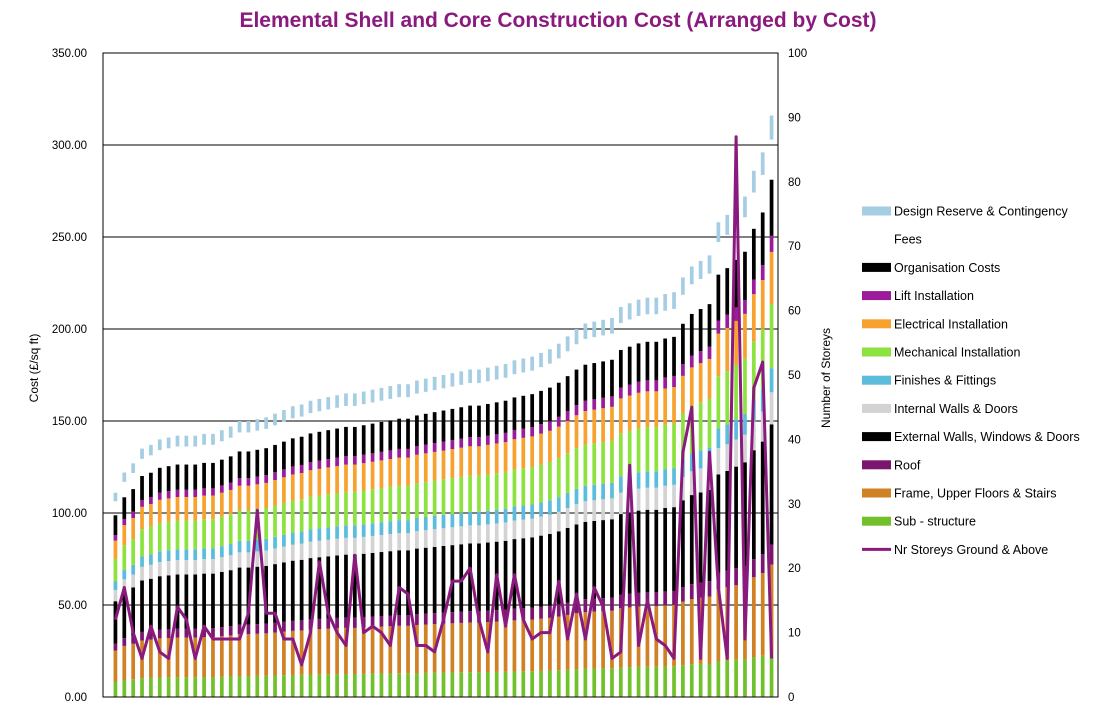 The width and height of the screenshot is (1116, 717). What do you see at coordinates (919, 522) in the screenshot?
I see `legend-item: Sub - structure` at bounding box center [919, 522].